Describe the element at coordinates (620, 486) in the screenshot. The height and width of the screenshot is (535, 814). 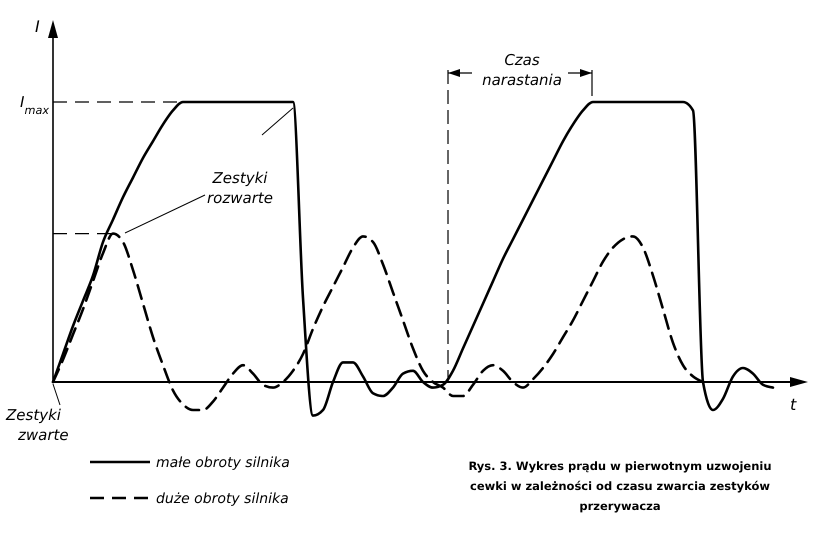
I see `text: Rys. 3. Wykres prądu w pierwotnym uzwojeniu cewki w zależności od czasu zwarcia zestyków przerywacza` at that location.